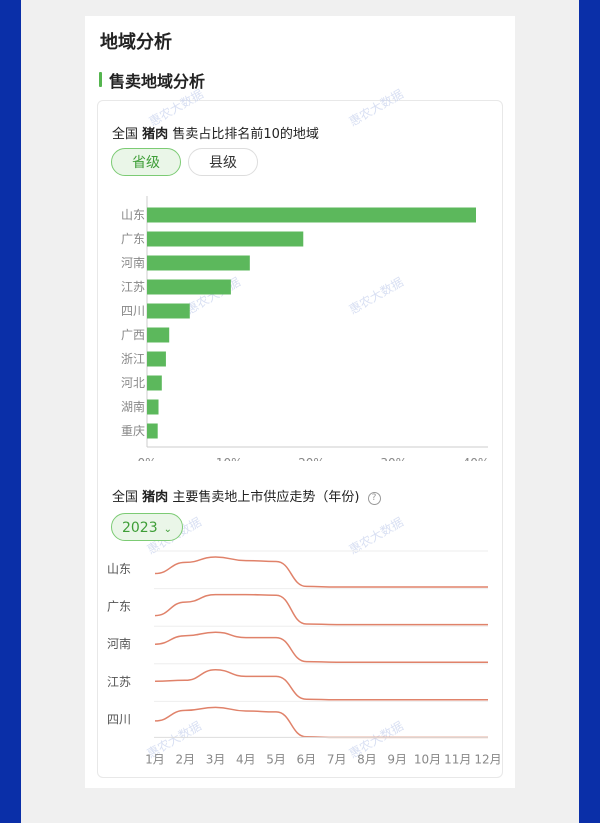 The width and height of the screenshot is (600, 823). Describe the element at coordinates (246, 759) in the screenshot. I see `x-tick-label: 4月` at that location.